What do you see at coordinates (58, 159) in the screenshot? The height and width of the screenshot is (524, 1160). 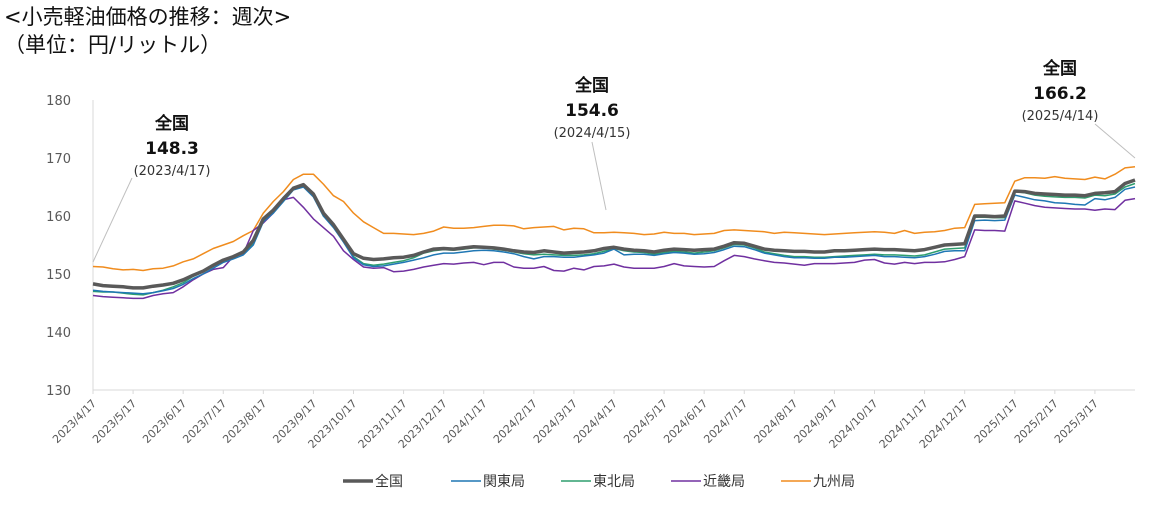 I see `y-tick-label: 170` at bounding box center [58, 159].